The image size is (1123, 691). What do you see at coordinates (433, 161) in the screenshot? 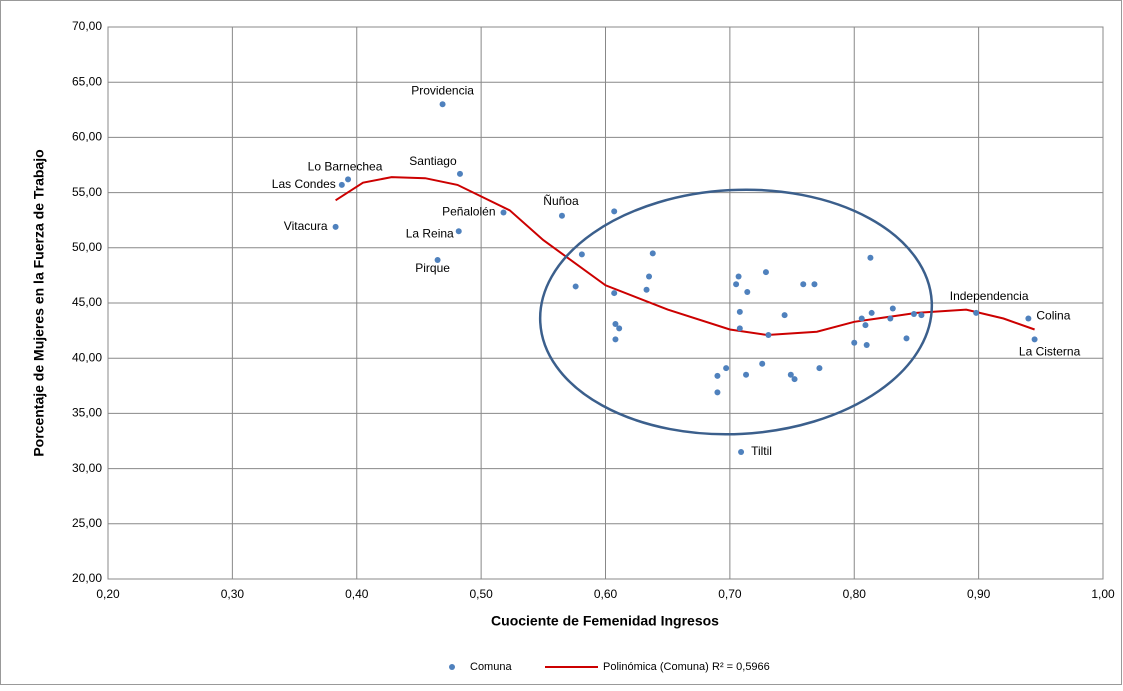
I see `point-label: Santiago` at bounding box center [433, 161].